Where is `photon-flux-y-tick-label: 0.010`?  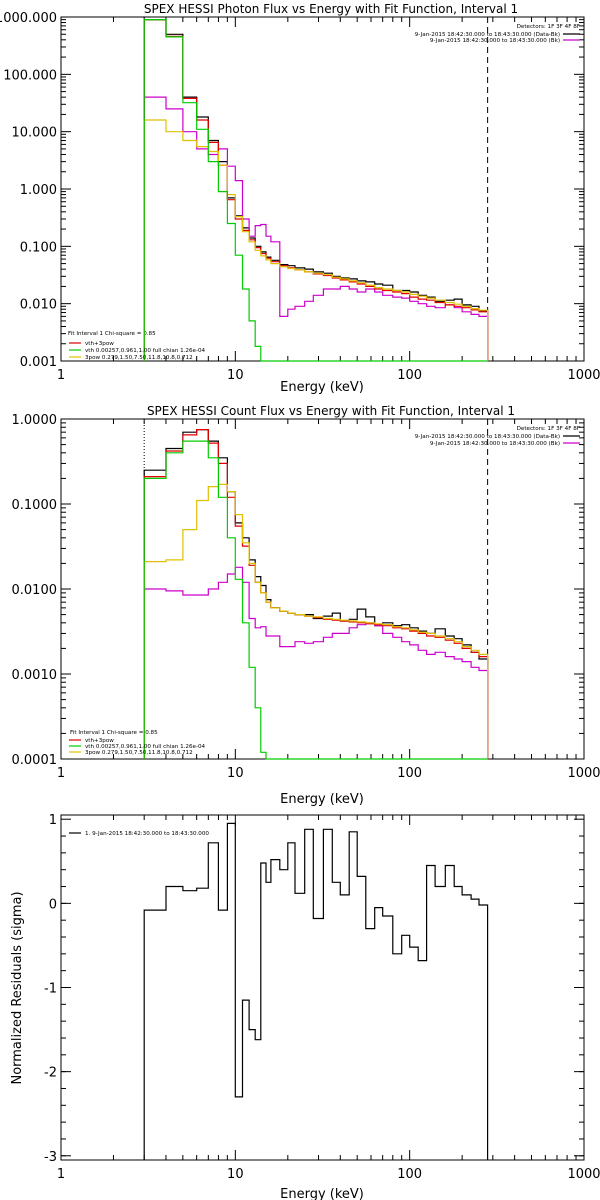 photon-flux-y-tick-label: 0.010 is located at coordinates (38, 305).